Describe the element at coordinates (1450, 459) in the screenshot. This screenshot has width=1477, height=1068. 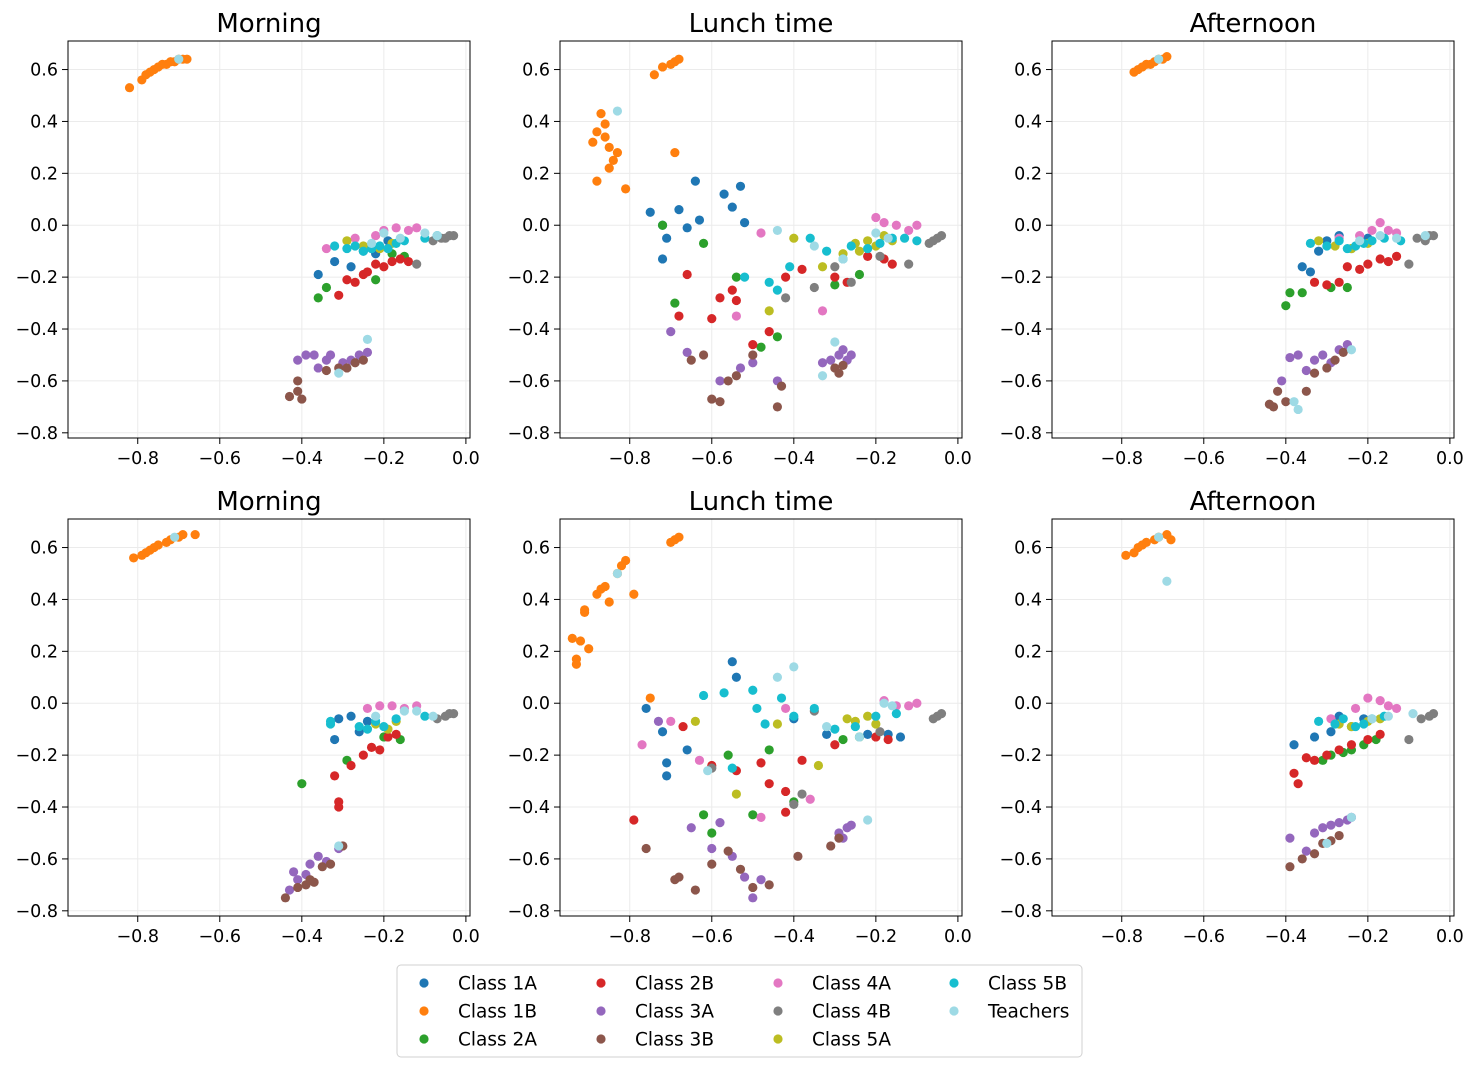
I see `x-tick-label: 0.0` at that location.